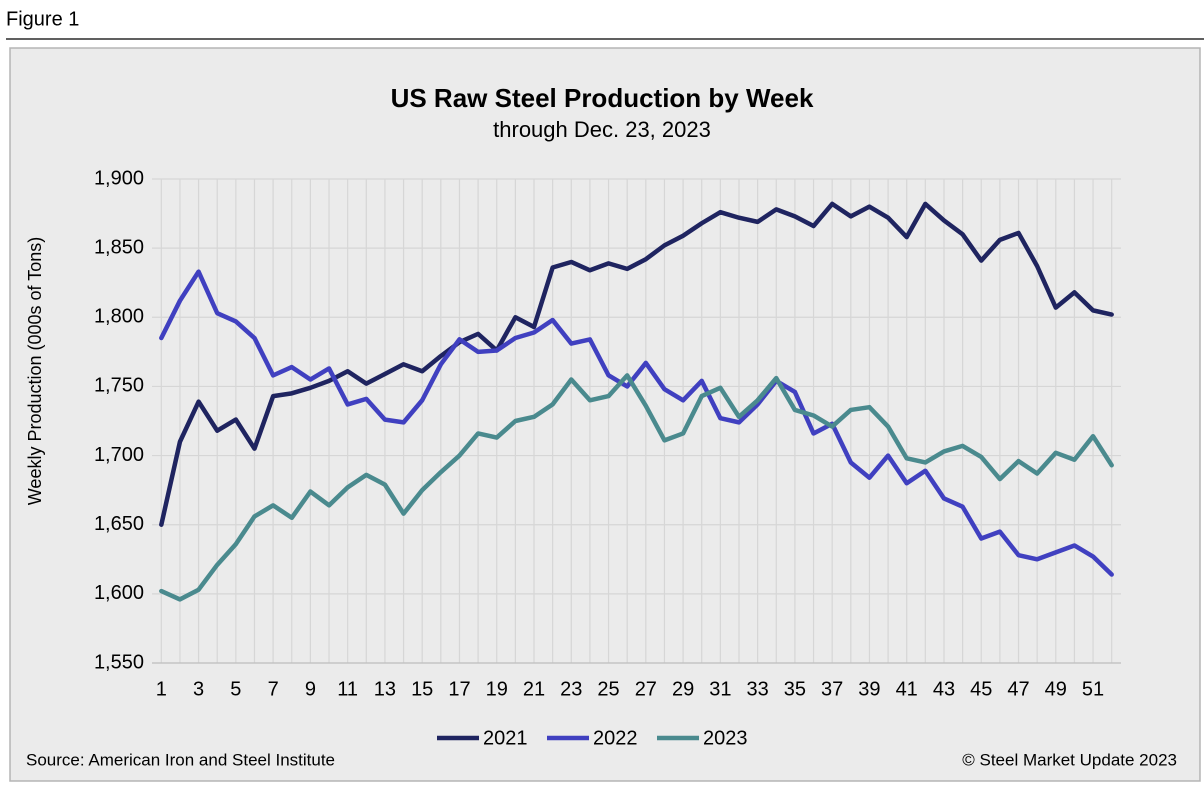 This screenshot has width=1204, height=787. I want to click on chart-title: US Raw Steel Production by Week, so click(602, 98).